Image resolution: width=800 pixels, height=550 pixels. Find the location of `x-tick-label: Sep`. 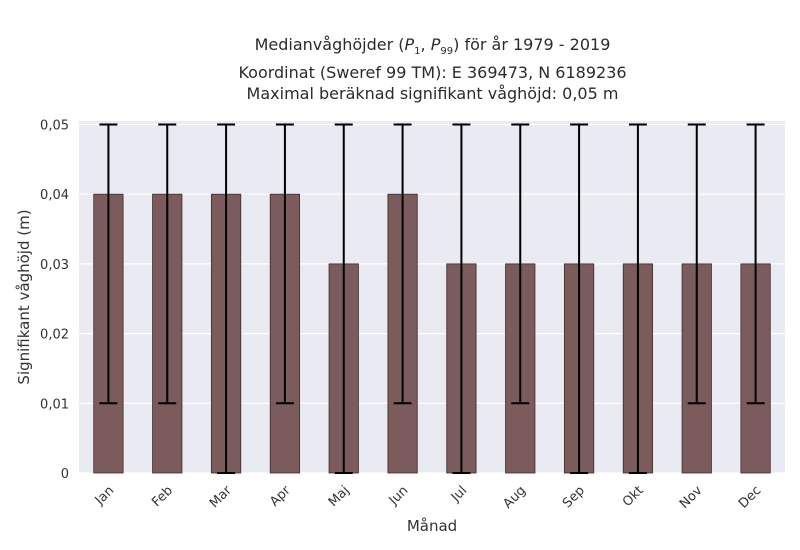

x-tick-label: Sep is located at coordinates (574, 497).